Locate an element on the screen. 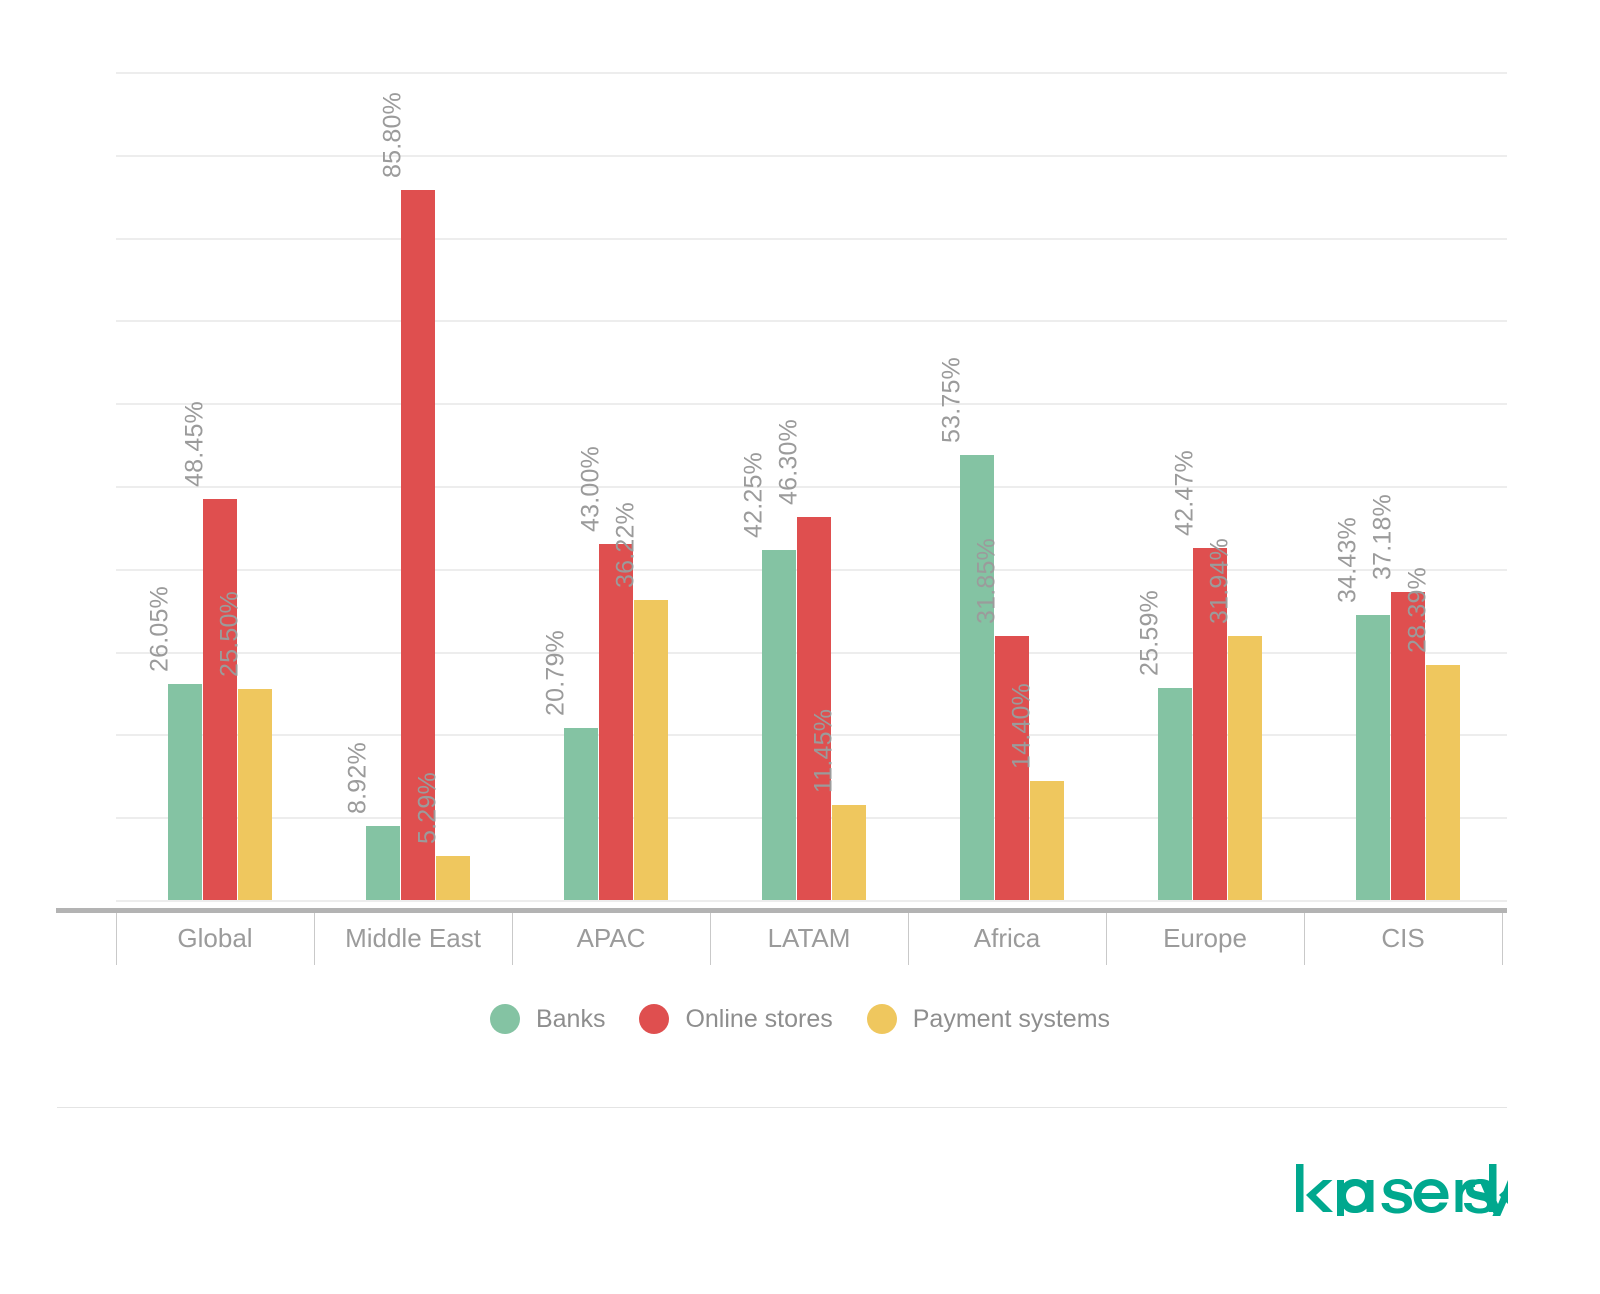 The width and height of the screenshot is (1600, 1294). bar-payment: 28.39% is located at coordinates (1432, 733).